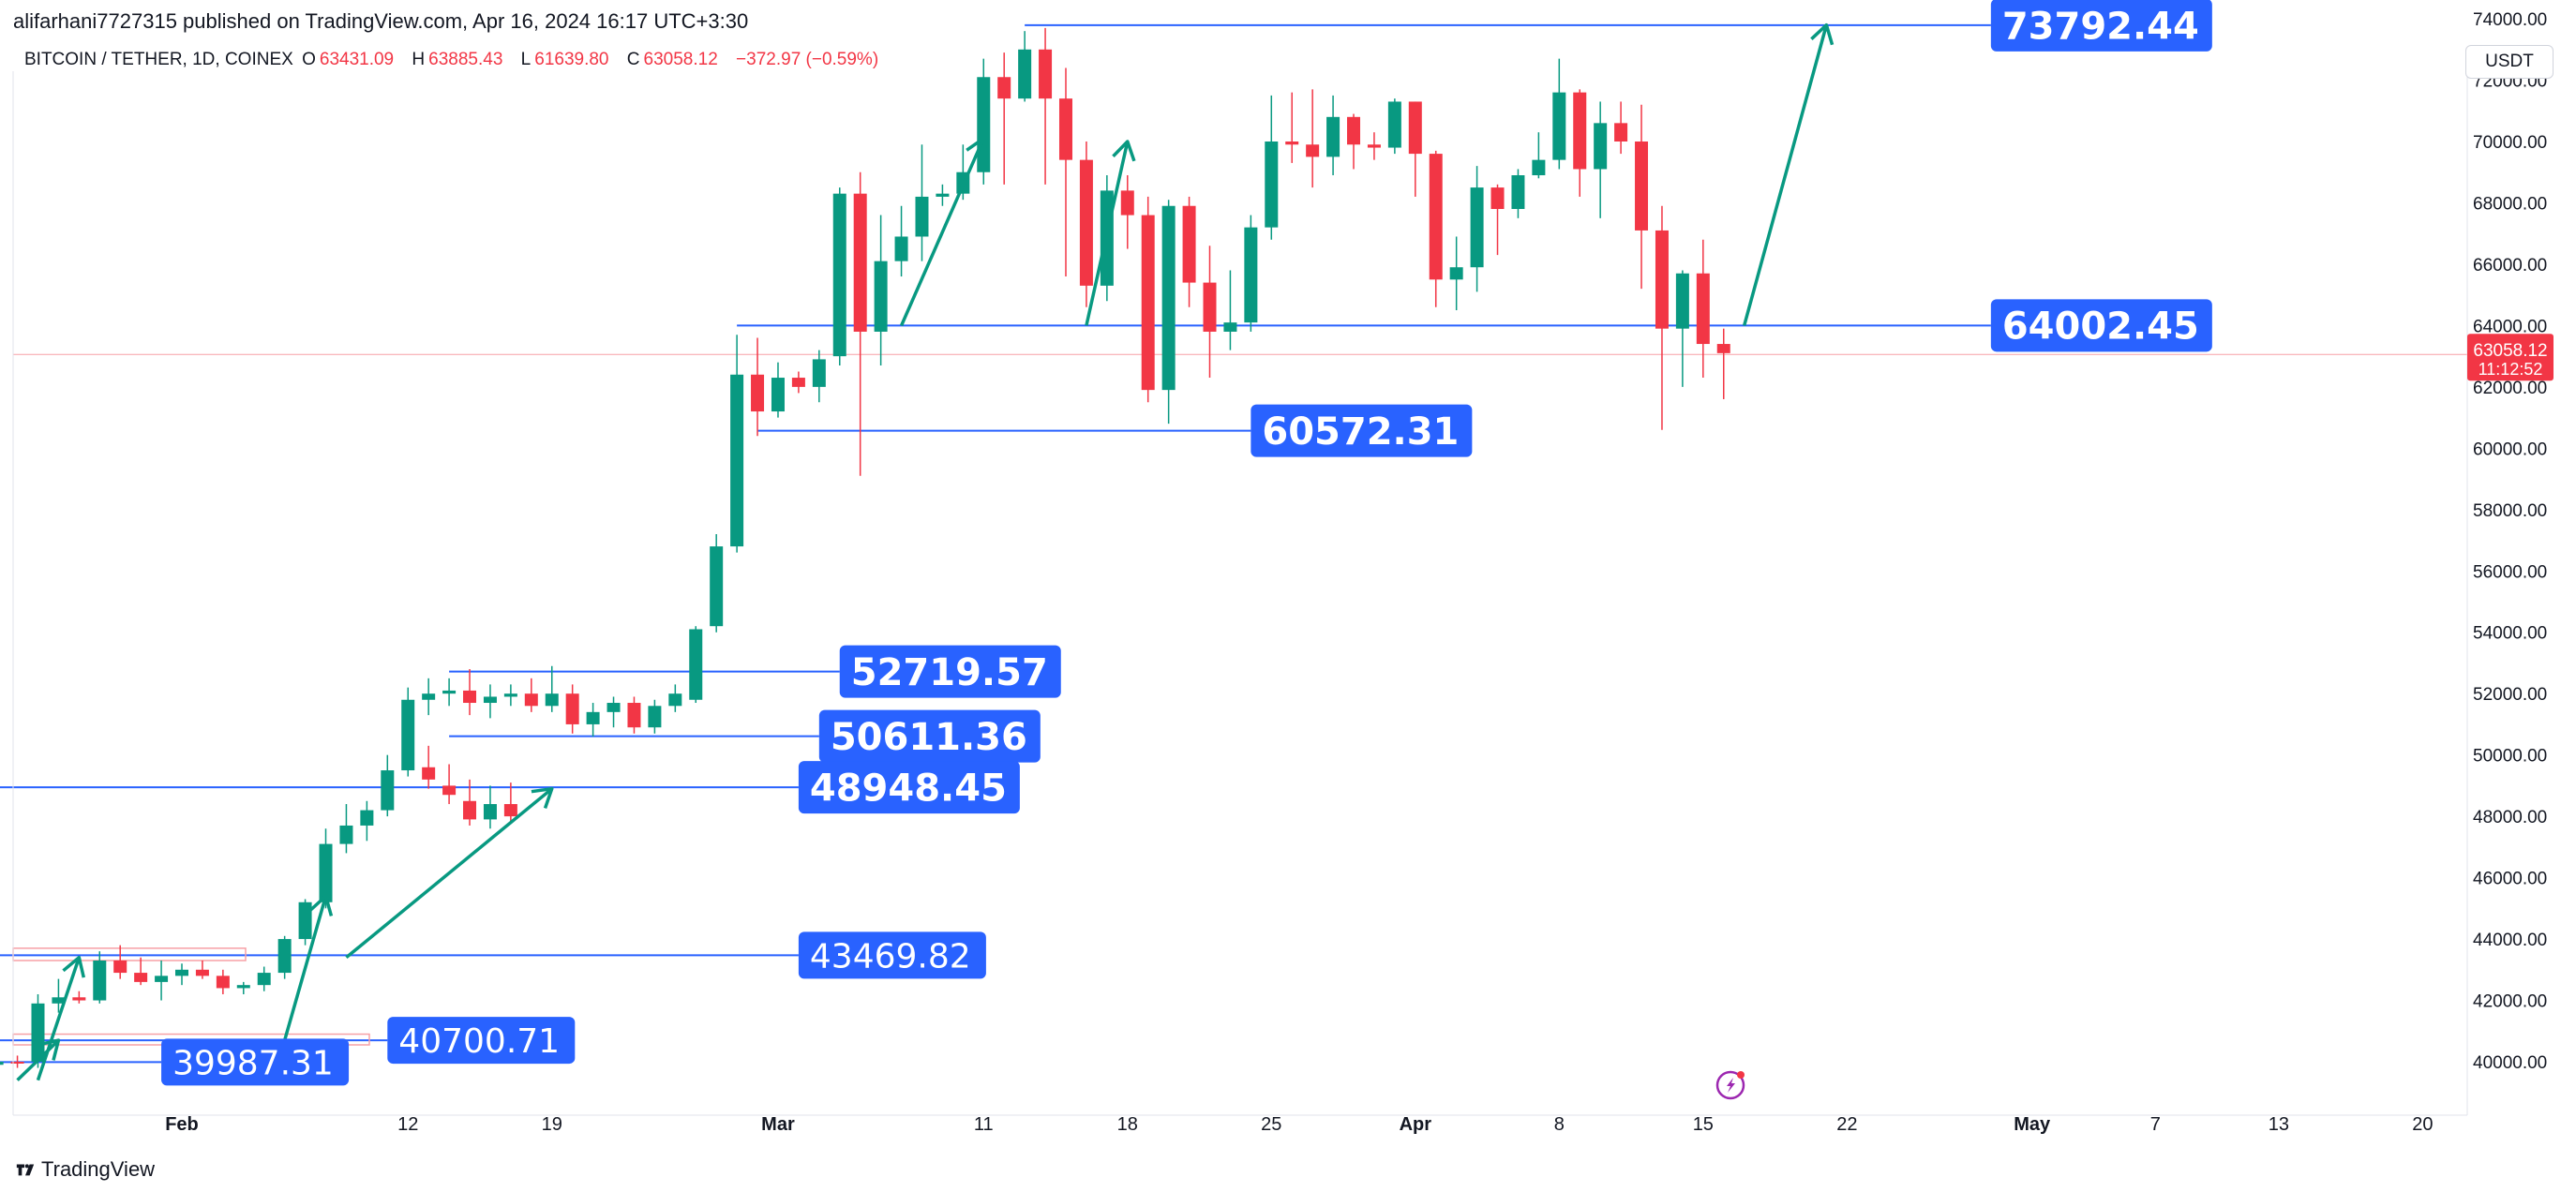 The height and width of the screenshot is (1192, 2576). I want to click on level-label-5: 48948.45, so click(909, 787).